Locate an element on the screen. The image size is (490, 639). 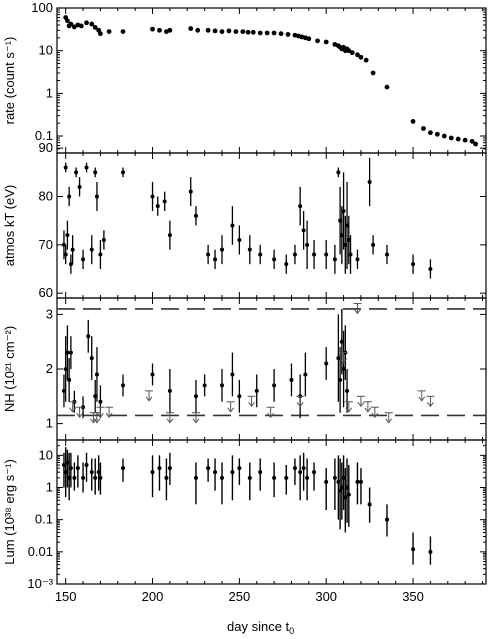
x-axis-label: day since t0 is located at coordinates (260, 627).